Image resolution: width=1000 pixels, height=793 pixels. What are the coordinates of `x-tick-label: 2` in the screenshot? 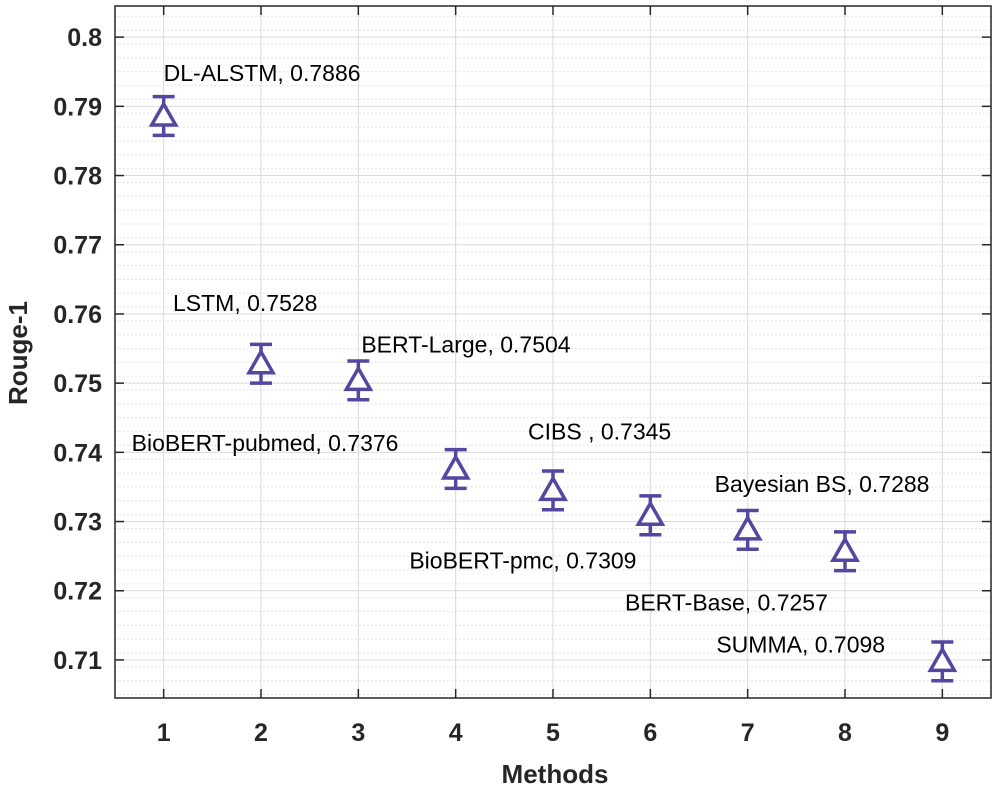 It's located at (261, 733).